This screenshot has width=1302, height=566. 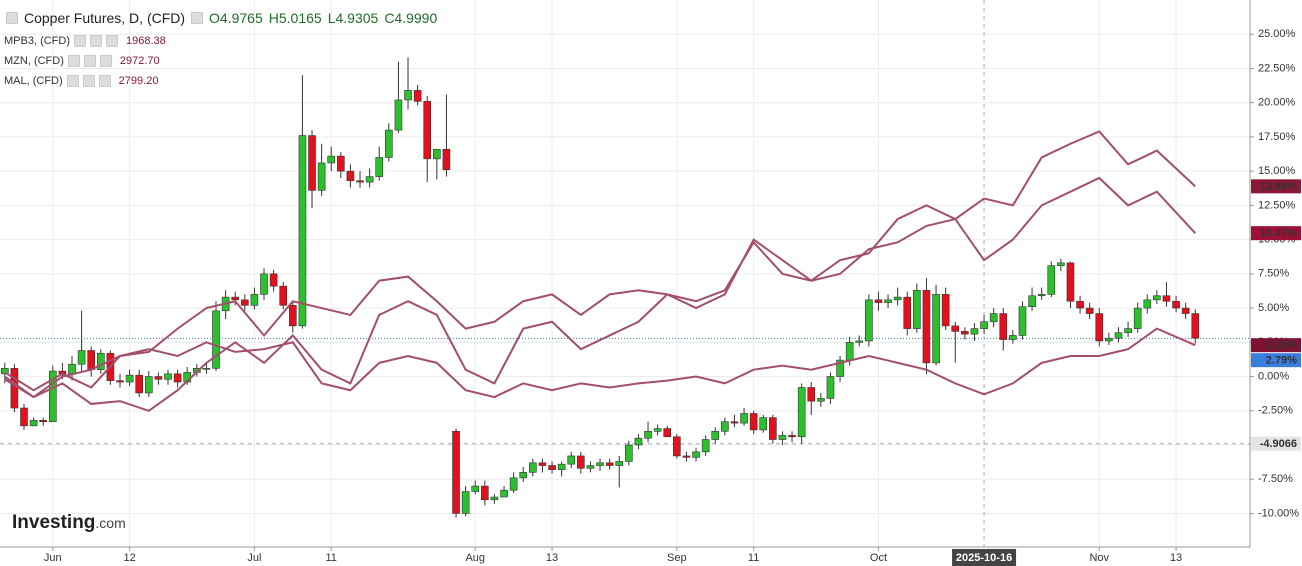 I want to click on y-tick-label: 5.00%, so click(x=1273, y=308).